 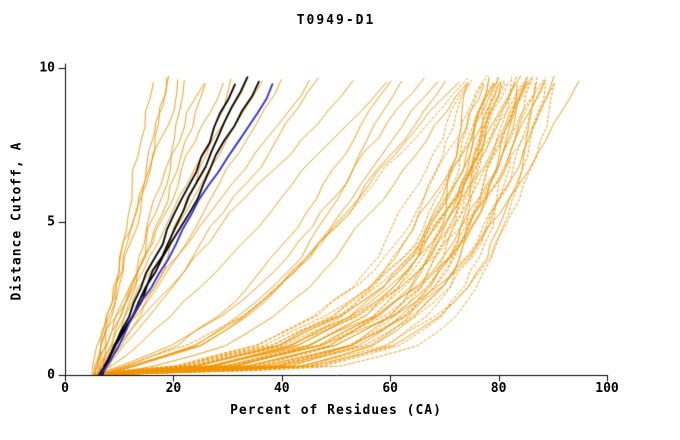 What do you see at coordinates (607, 388) in the screenshot?
I see `x-tick-label: 100` at bounding box center [607, 388].